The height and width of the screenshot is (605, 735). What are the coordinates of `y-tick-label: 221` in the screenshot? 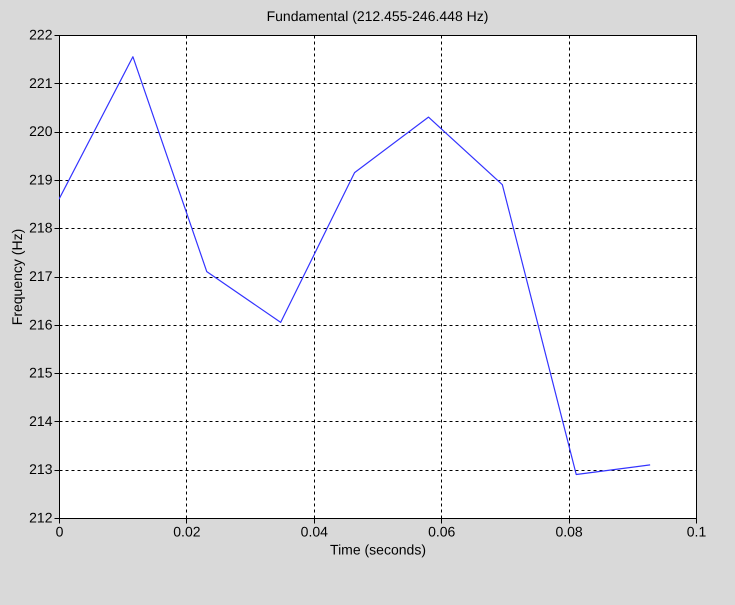 It's located at (41, 82).